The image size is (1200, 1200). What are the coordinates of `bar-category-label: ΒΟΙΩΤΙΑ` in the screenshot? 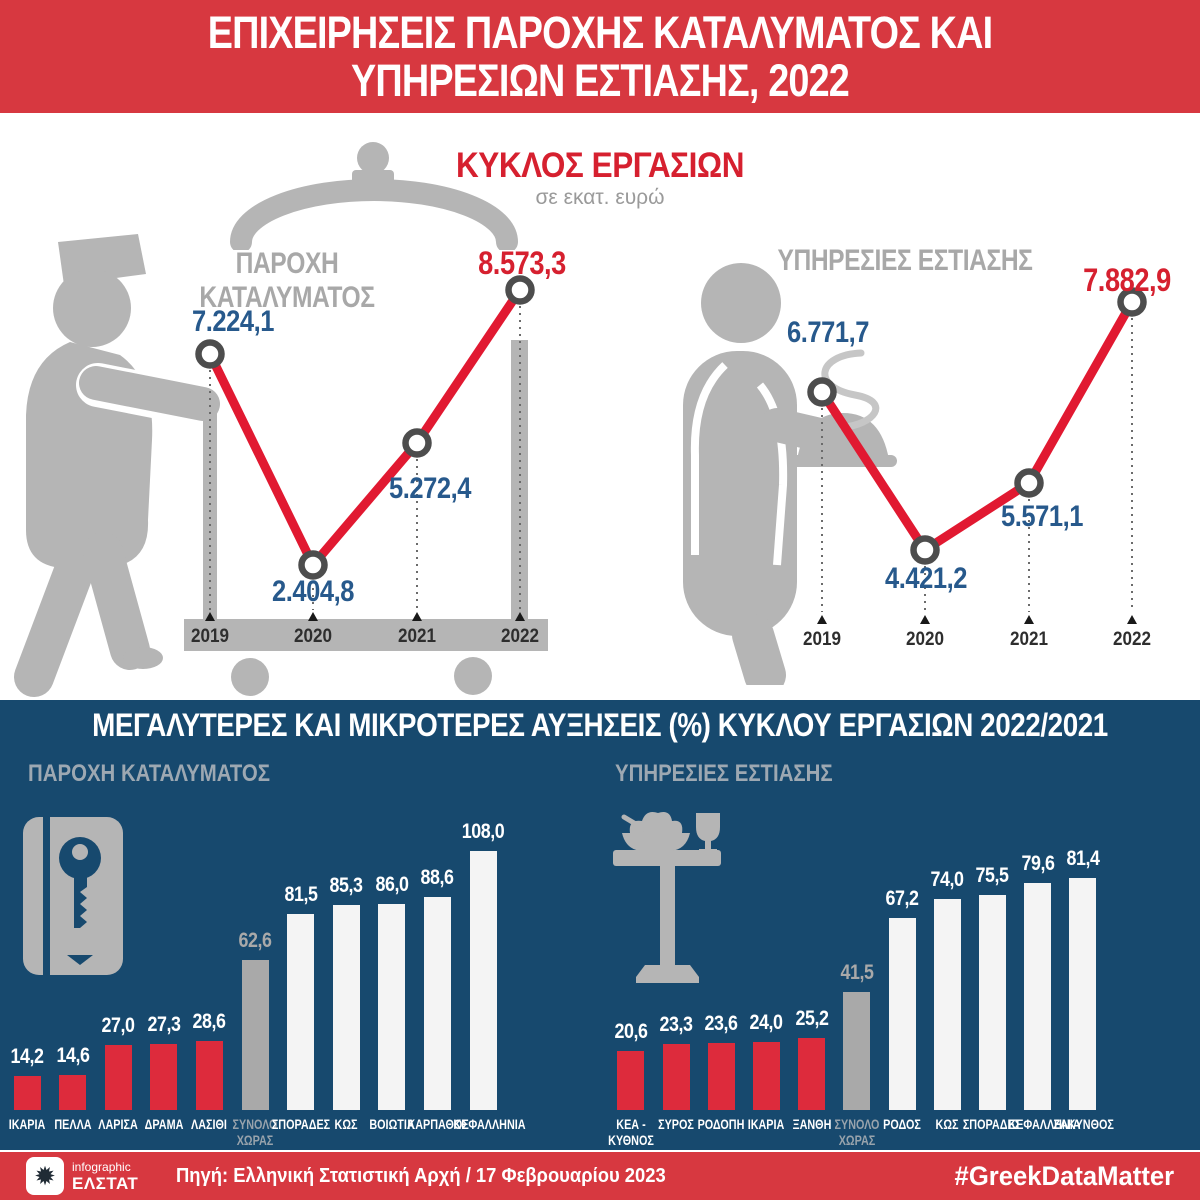 It's located at (392, 1124).